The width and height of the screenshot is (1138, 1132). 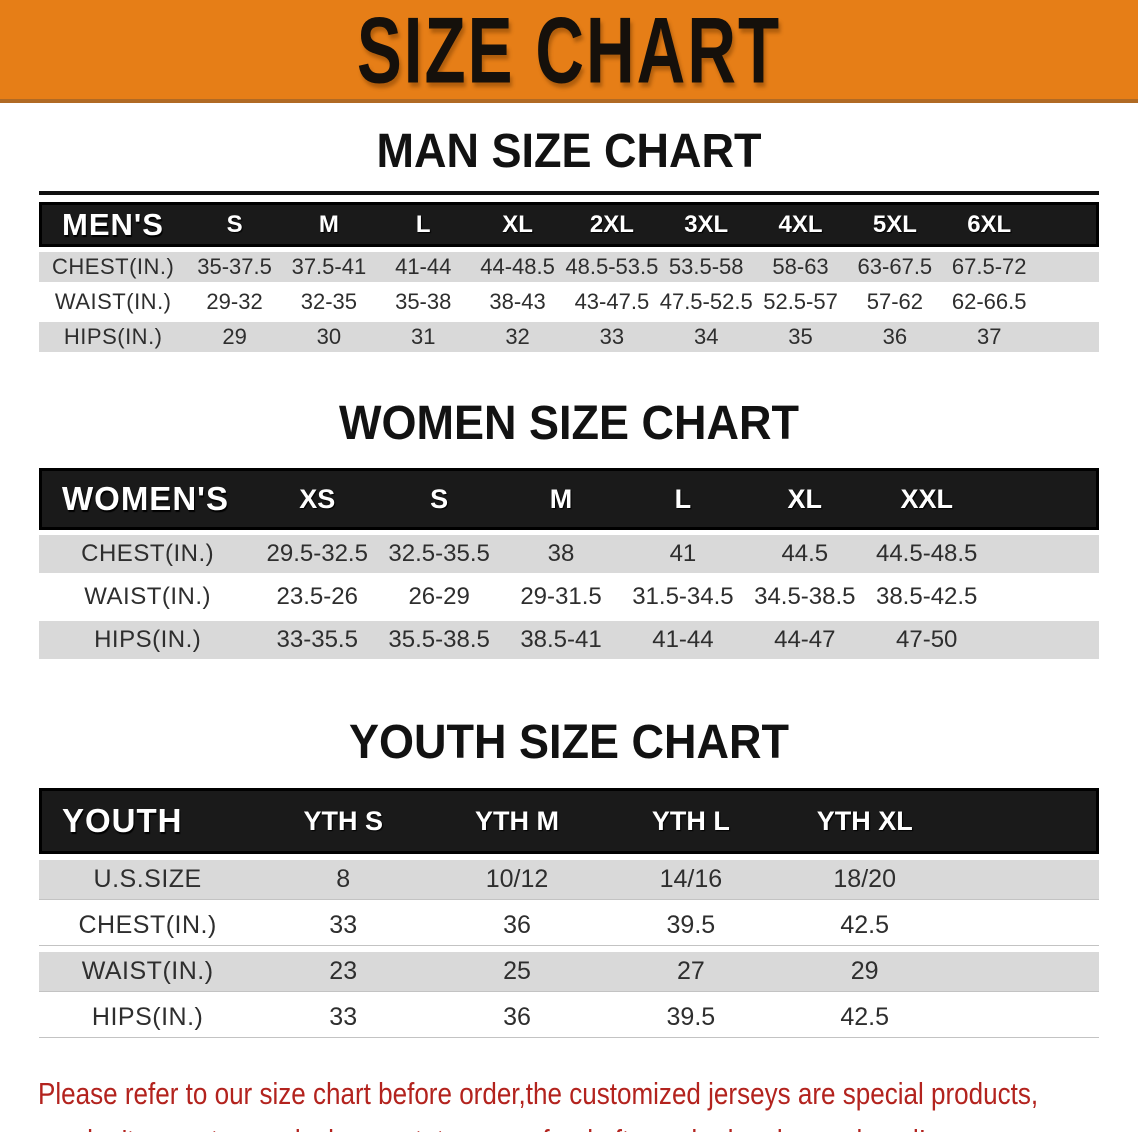 I want to click on value-cell: 27, so click(x=690, y=972).